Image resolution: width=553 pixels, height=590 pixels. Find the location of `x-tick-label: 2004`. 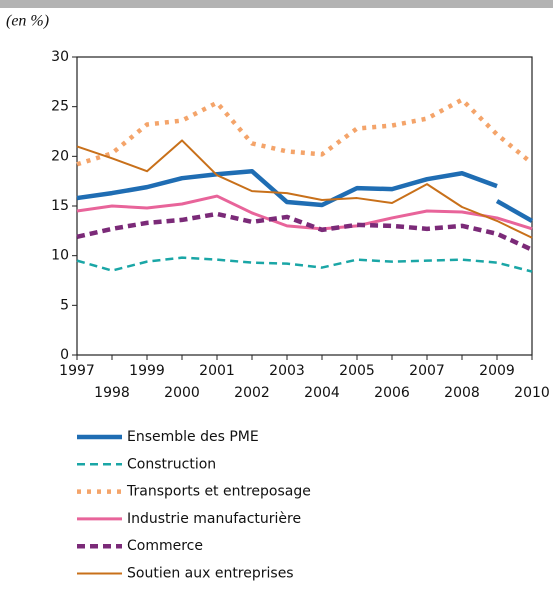

x-tick-label: 2004 is located at coordinates (322, 393).